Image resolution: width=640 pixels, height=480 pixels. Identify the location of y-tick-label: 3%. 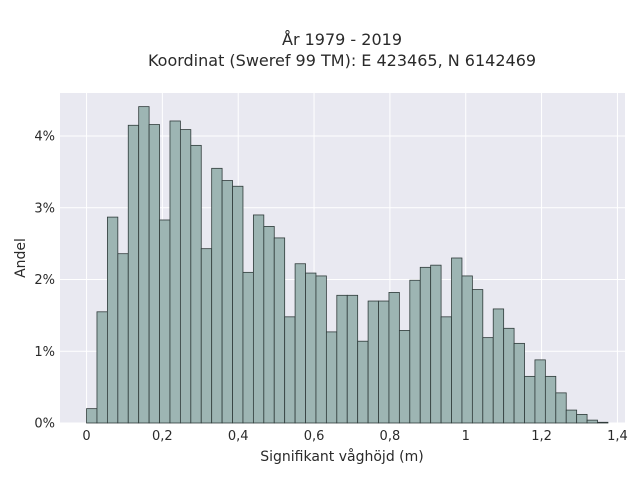
(44, 208).